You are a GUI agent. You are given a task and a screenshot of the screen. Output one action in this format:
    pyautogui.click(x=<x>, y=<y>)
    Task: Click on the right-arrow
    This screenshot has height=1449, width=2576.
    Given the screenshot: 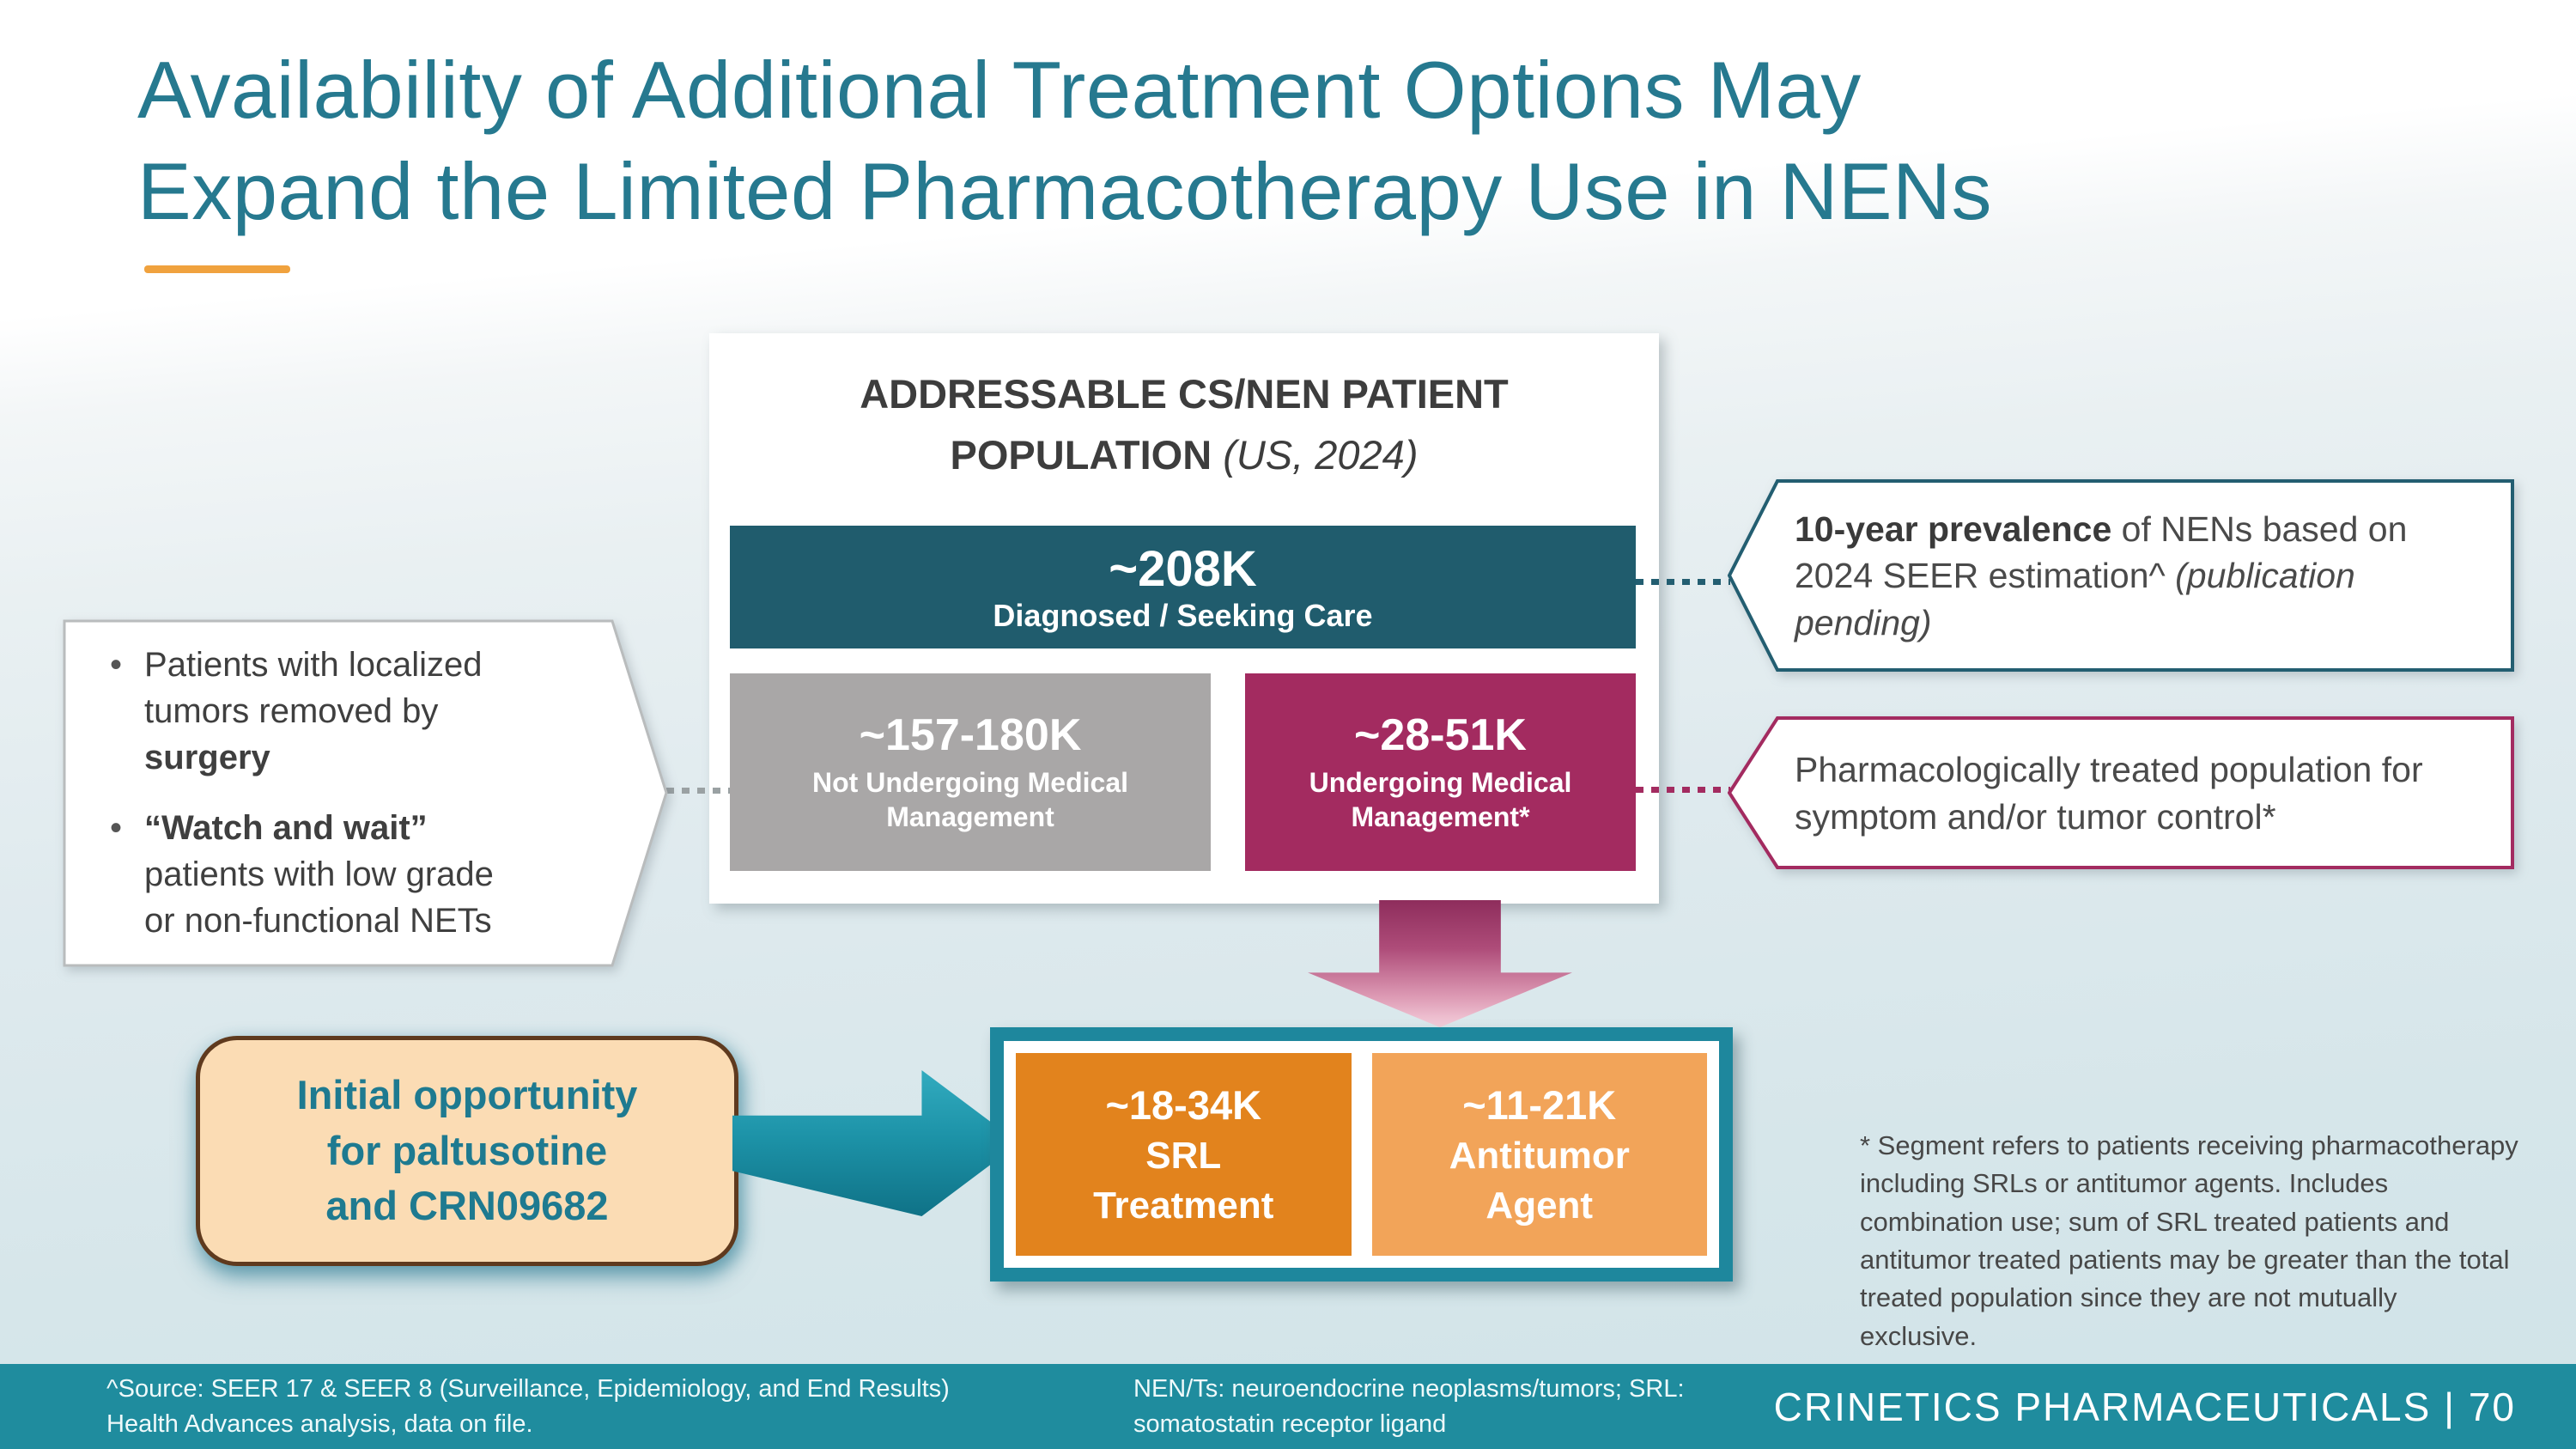 What is the action you would take?
    pyautogui.click(x=876, y=1143)
    